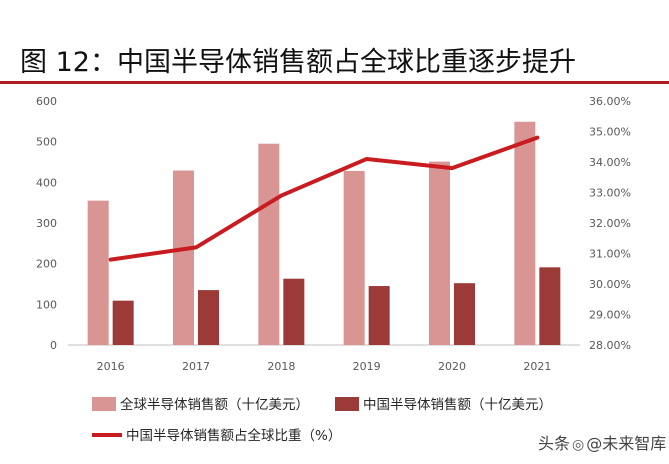 The width and height of the screenshot is (669, 464). I want to click on x-tick-label: 2020, so click(452, 366).